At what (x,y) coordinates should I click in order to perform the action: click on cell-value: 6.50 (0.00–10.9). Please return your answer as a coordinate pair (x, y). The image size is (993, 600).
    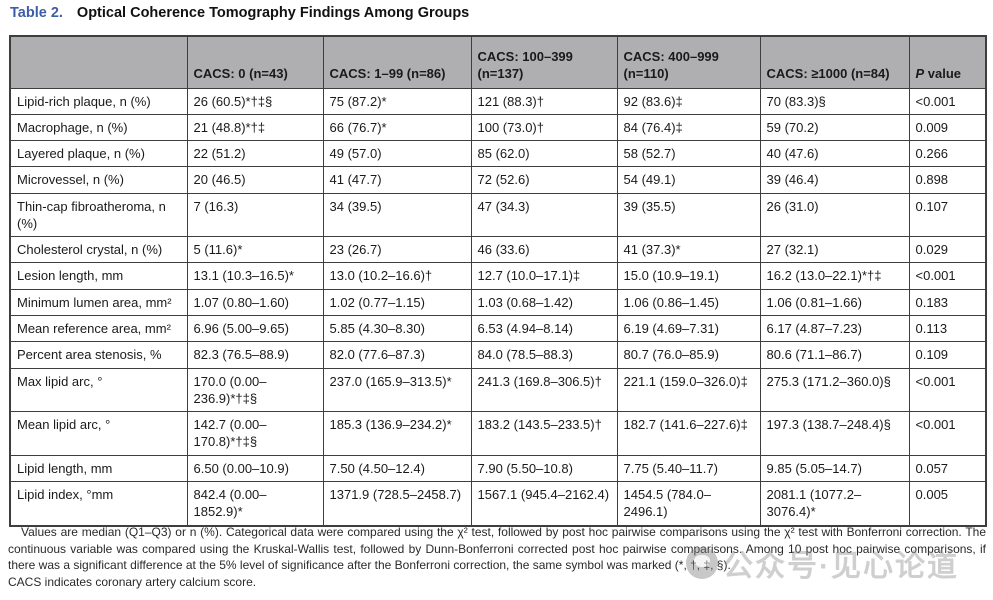
    Looking at the image, I should click on (255, 468).